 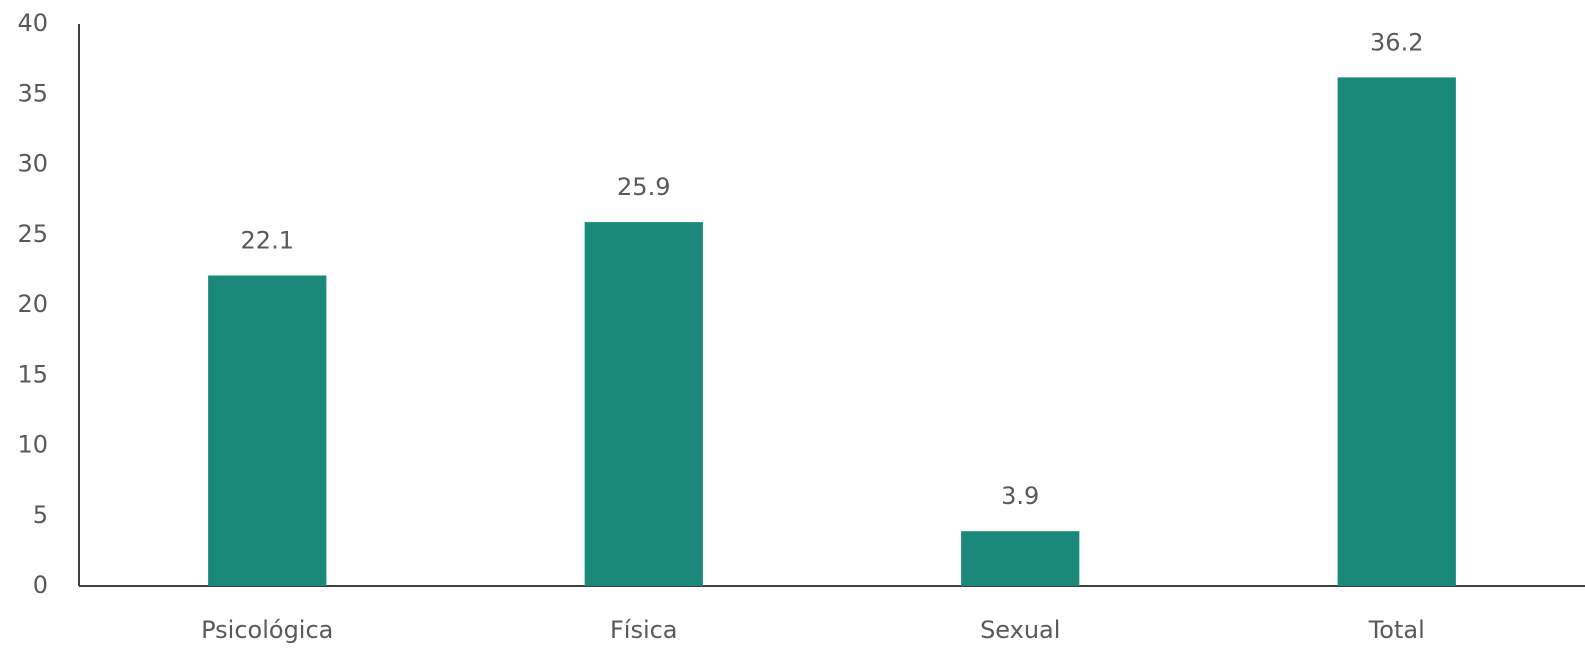 What do you see at coordinates (32, 304) in the screenshot?
I see `y-tick-label: 20` at bounding box center [32, 304].